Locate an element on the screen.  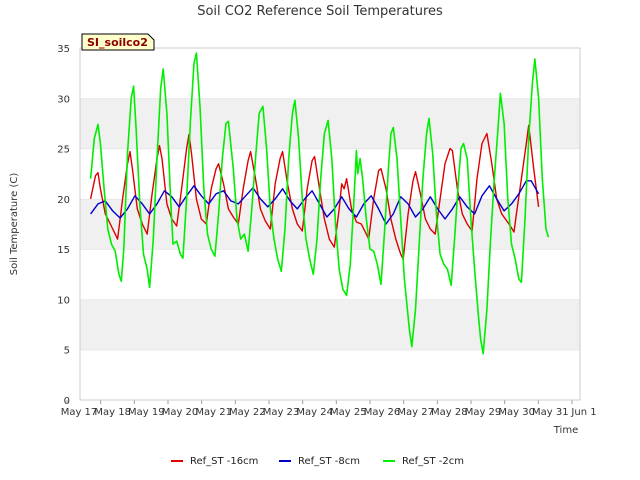
y-tick-label: 25 is located at coordinates (63, 150).